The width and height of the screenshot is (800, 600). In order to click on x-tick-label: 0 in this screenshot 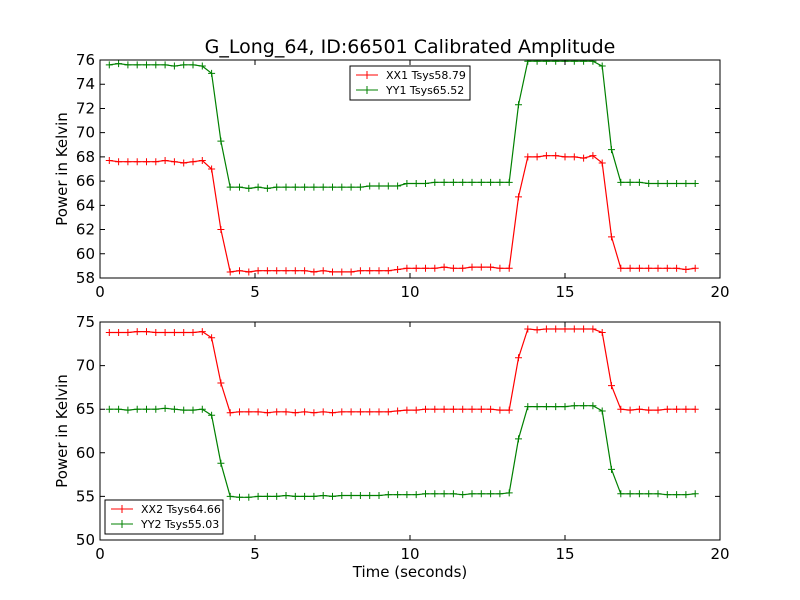, I will do `click(100, 292)`.